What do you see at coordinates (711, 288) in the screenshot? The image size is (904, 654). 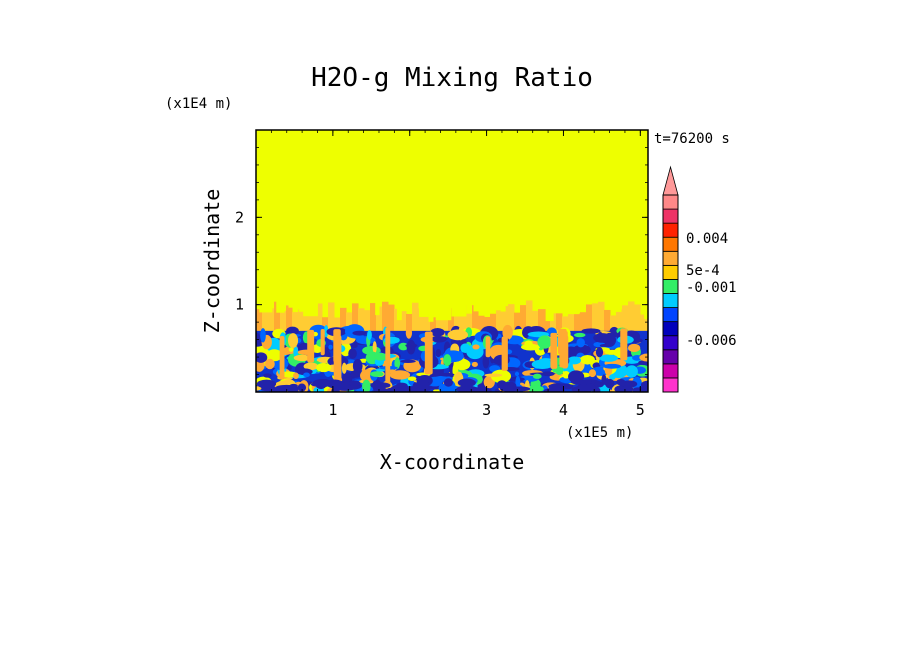 I see `colorbar-label: -0.001` at bounding box center [711, 288].